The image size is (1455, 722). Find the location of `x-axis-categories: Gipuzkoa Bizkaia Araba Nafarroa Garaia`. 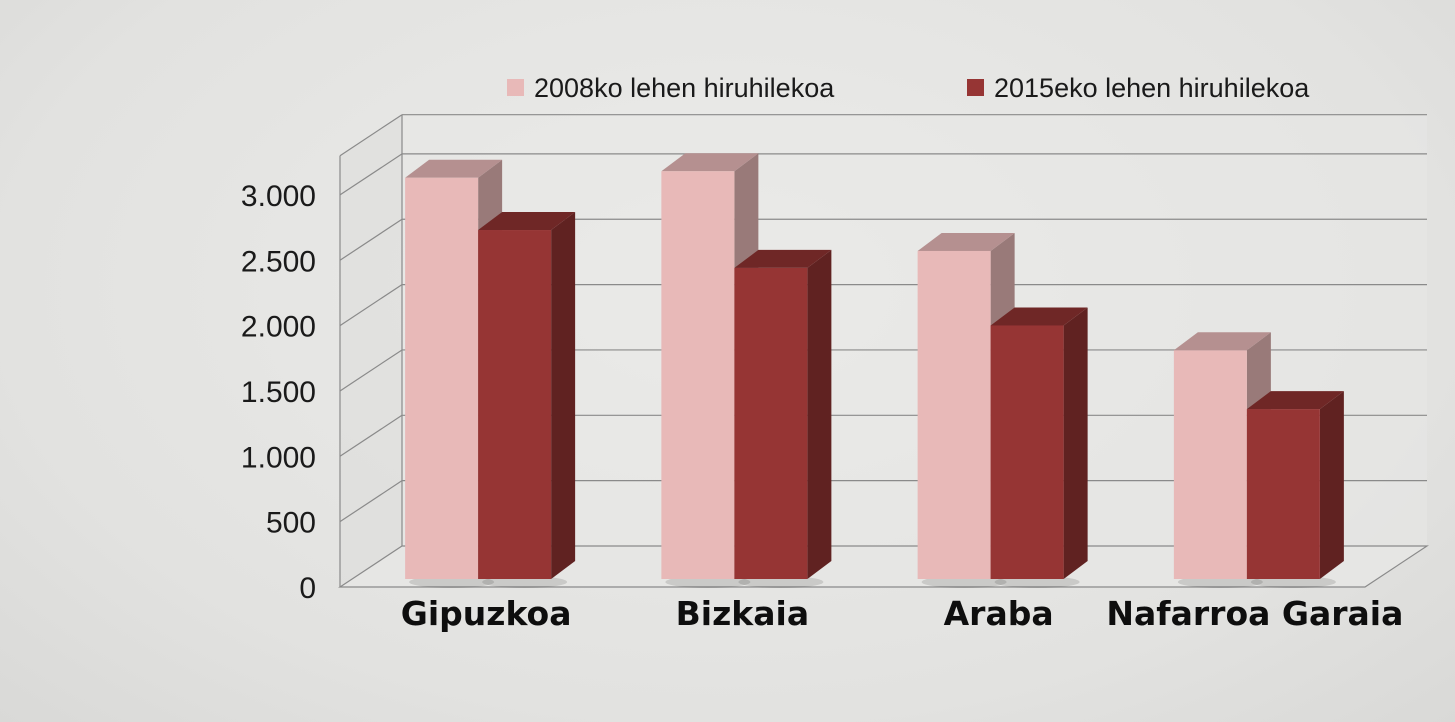

x-axis-categories: Gipuzkoa Bizkaia Araba Nafarroa Garaia is located at coordinates (902, 613).